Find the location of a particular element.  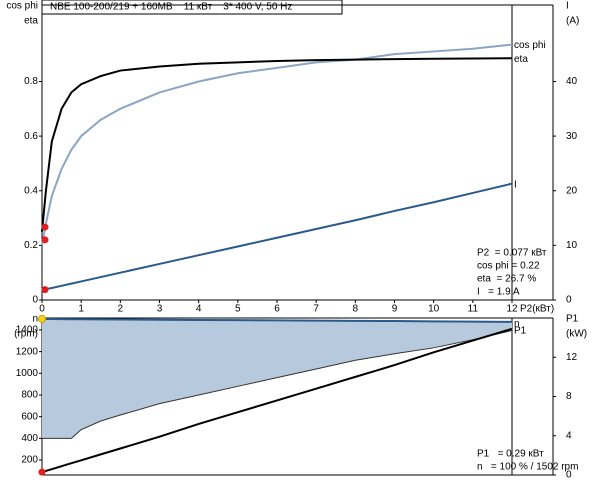

x-tick-label: 2 is located at coordinates (121, 309).